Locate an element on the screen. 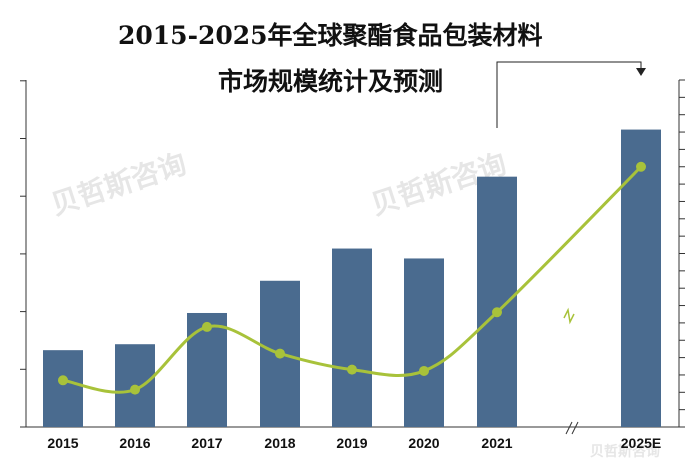  x-tick-label: 2019 is located at coordinates (351, 443).